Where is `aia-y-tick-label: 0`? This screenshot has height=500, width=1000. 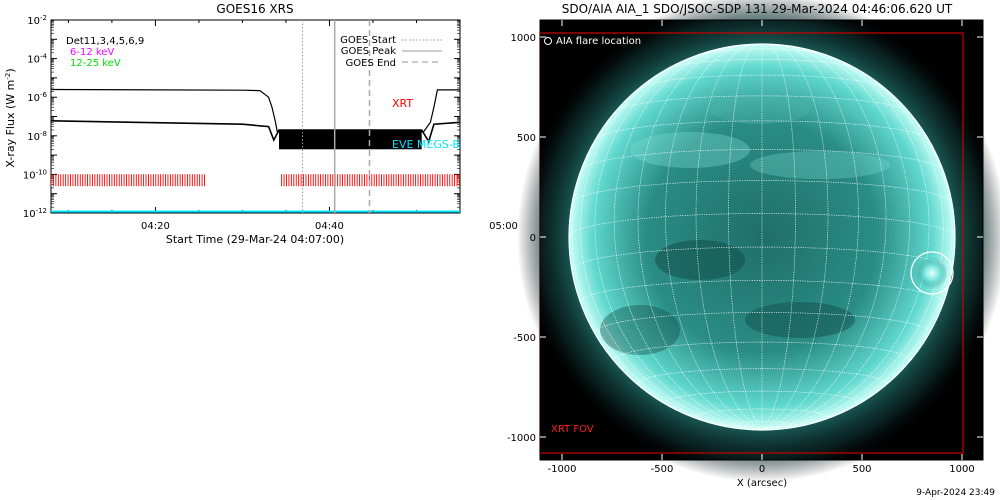 aia-y-tick-label: 0 is located at coordinates (533, 238).